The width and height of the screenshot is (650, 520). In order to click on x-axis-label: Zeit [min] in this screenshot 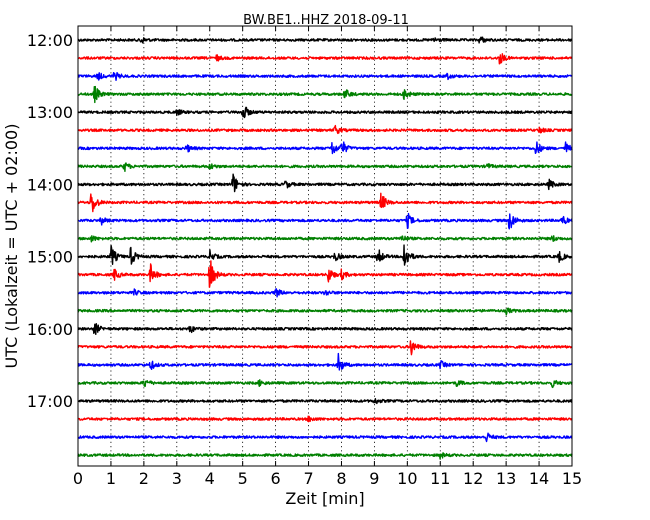, I will do `click(324, 498)`.